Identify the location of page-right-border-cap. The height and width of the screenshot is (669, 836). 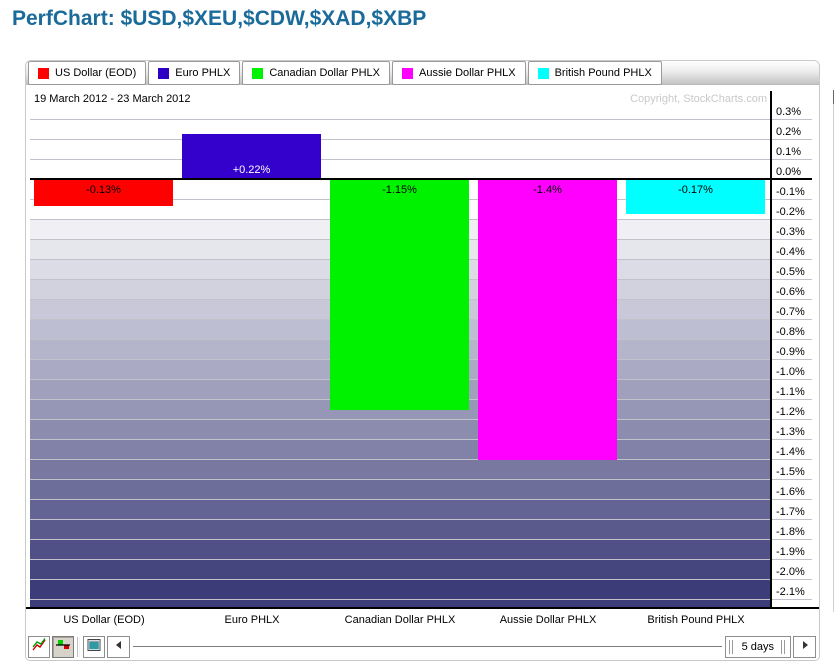
(833, 97).